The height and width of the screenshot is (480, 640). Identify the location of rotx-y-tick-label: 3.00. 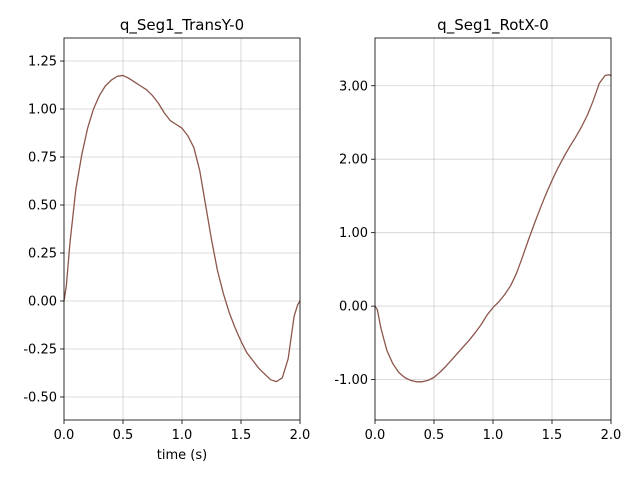
(353, 86).